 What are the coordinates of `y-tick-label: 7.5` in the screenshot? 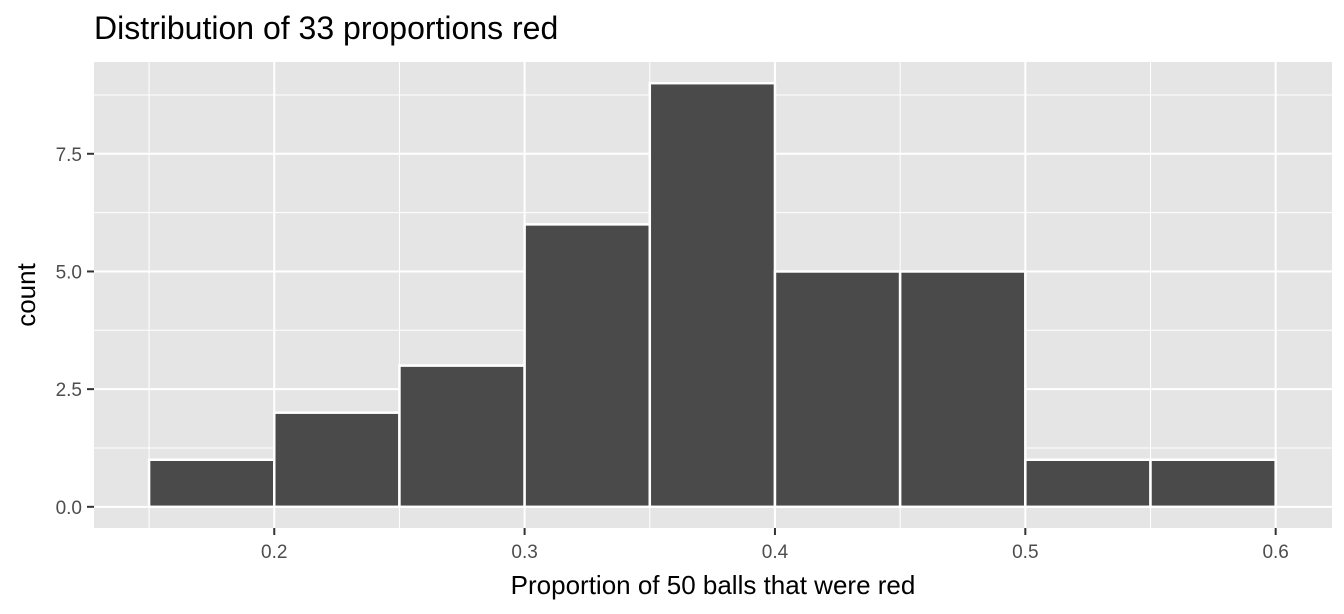 It's located at (69, 155).